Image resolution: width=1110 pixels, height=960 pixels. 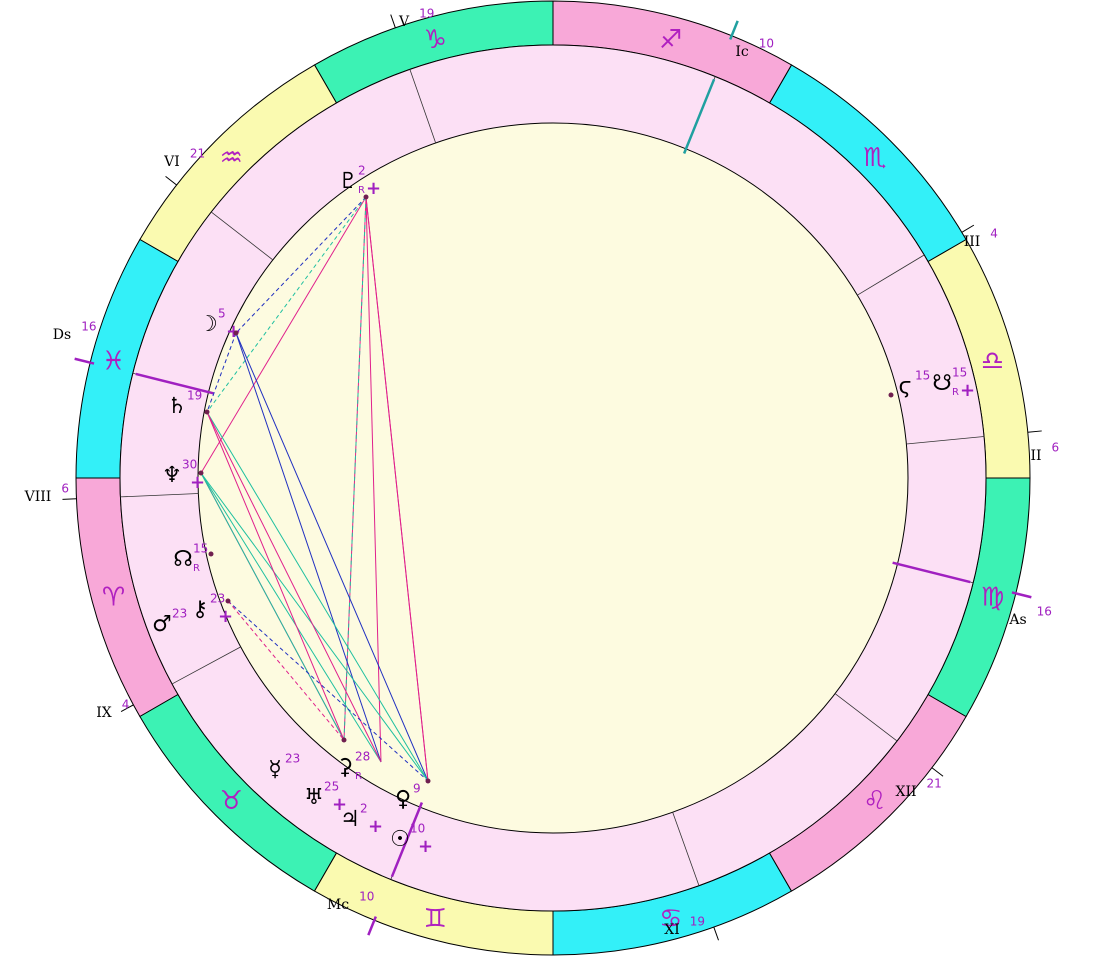 I want to click on planet-degree: 9, so click(x=417, y=789).